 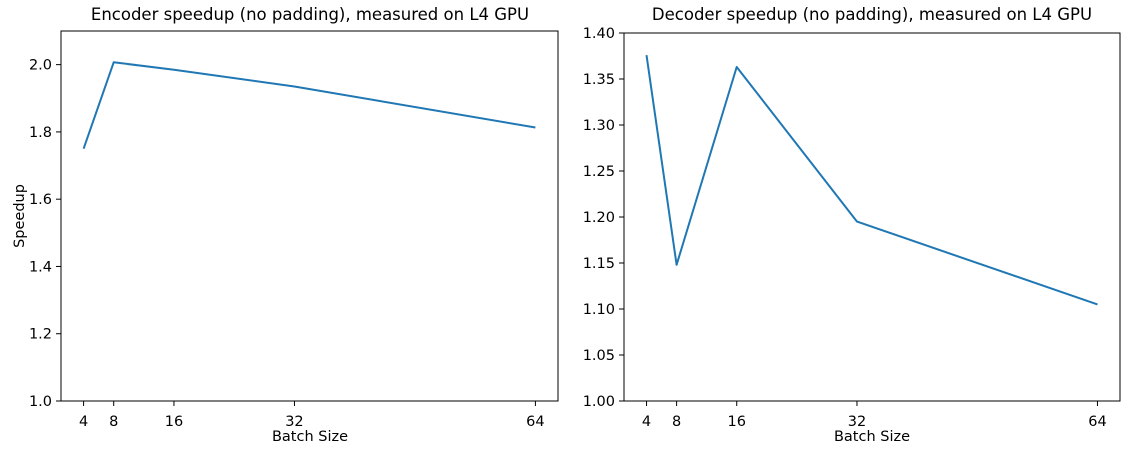 I want to click on y-tick-label: 1.0, so click(x=40, y=402).